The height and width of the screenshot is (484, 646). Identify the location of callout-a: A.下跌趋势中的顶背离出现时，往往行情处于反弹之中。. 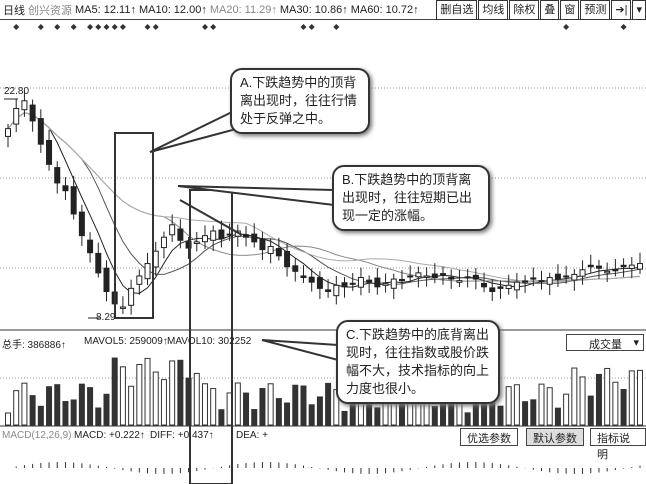
(300, 101).